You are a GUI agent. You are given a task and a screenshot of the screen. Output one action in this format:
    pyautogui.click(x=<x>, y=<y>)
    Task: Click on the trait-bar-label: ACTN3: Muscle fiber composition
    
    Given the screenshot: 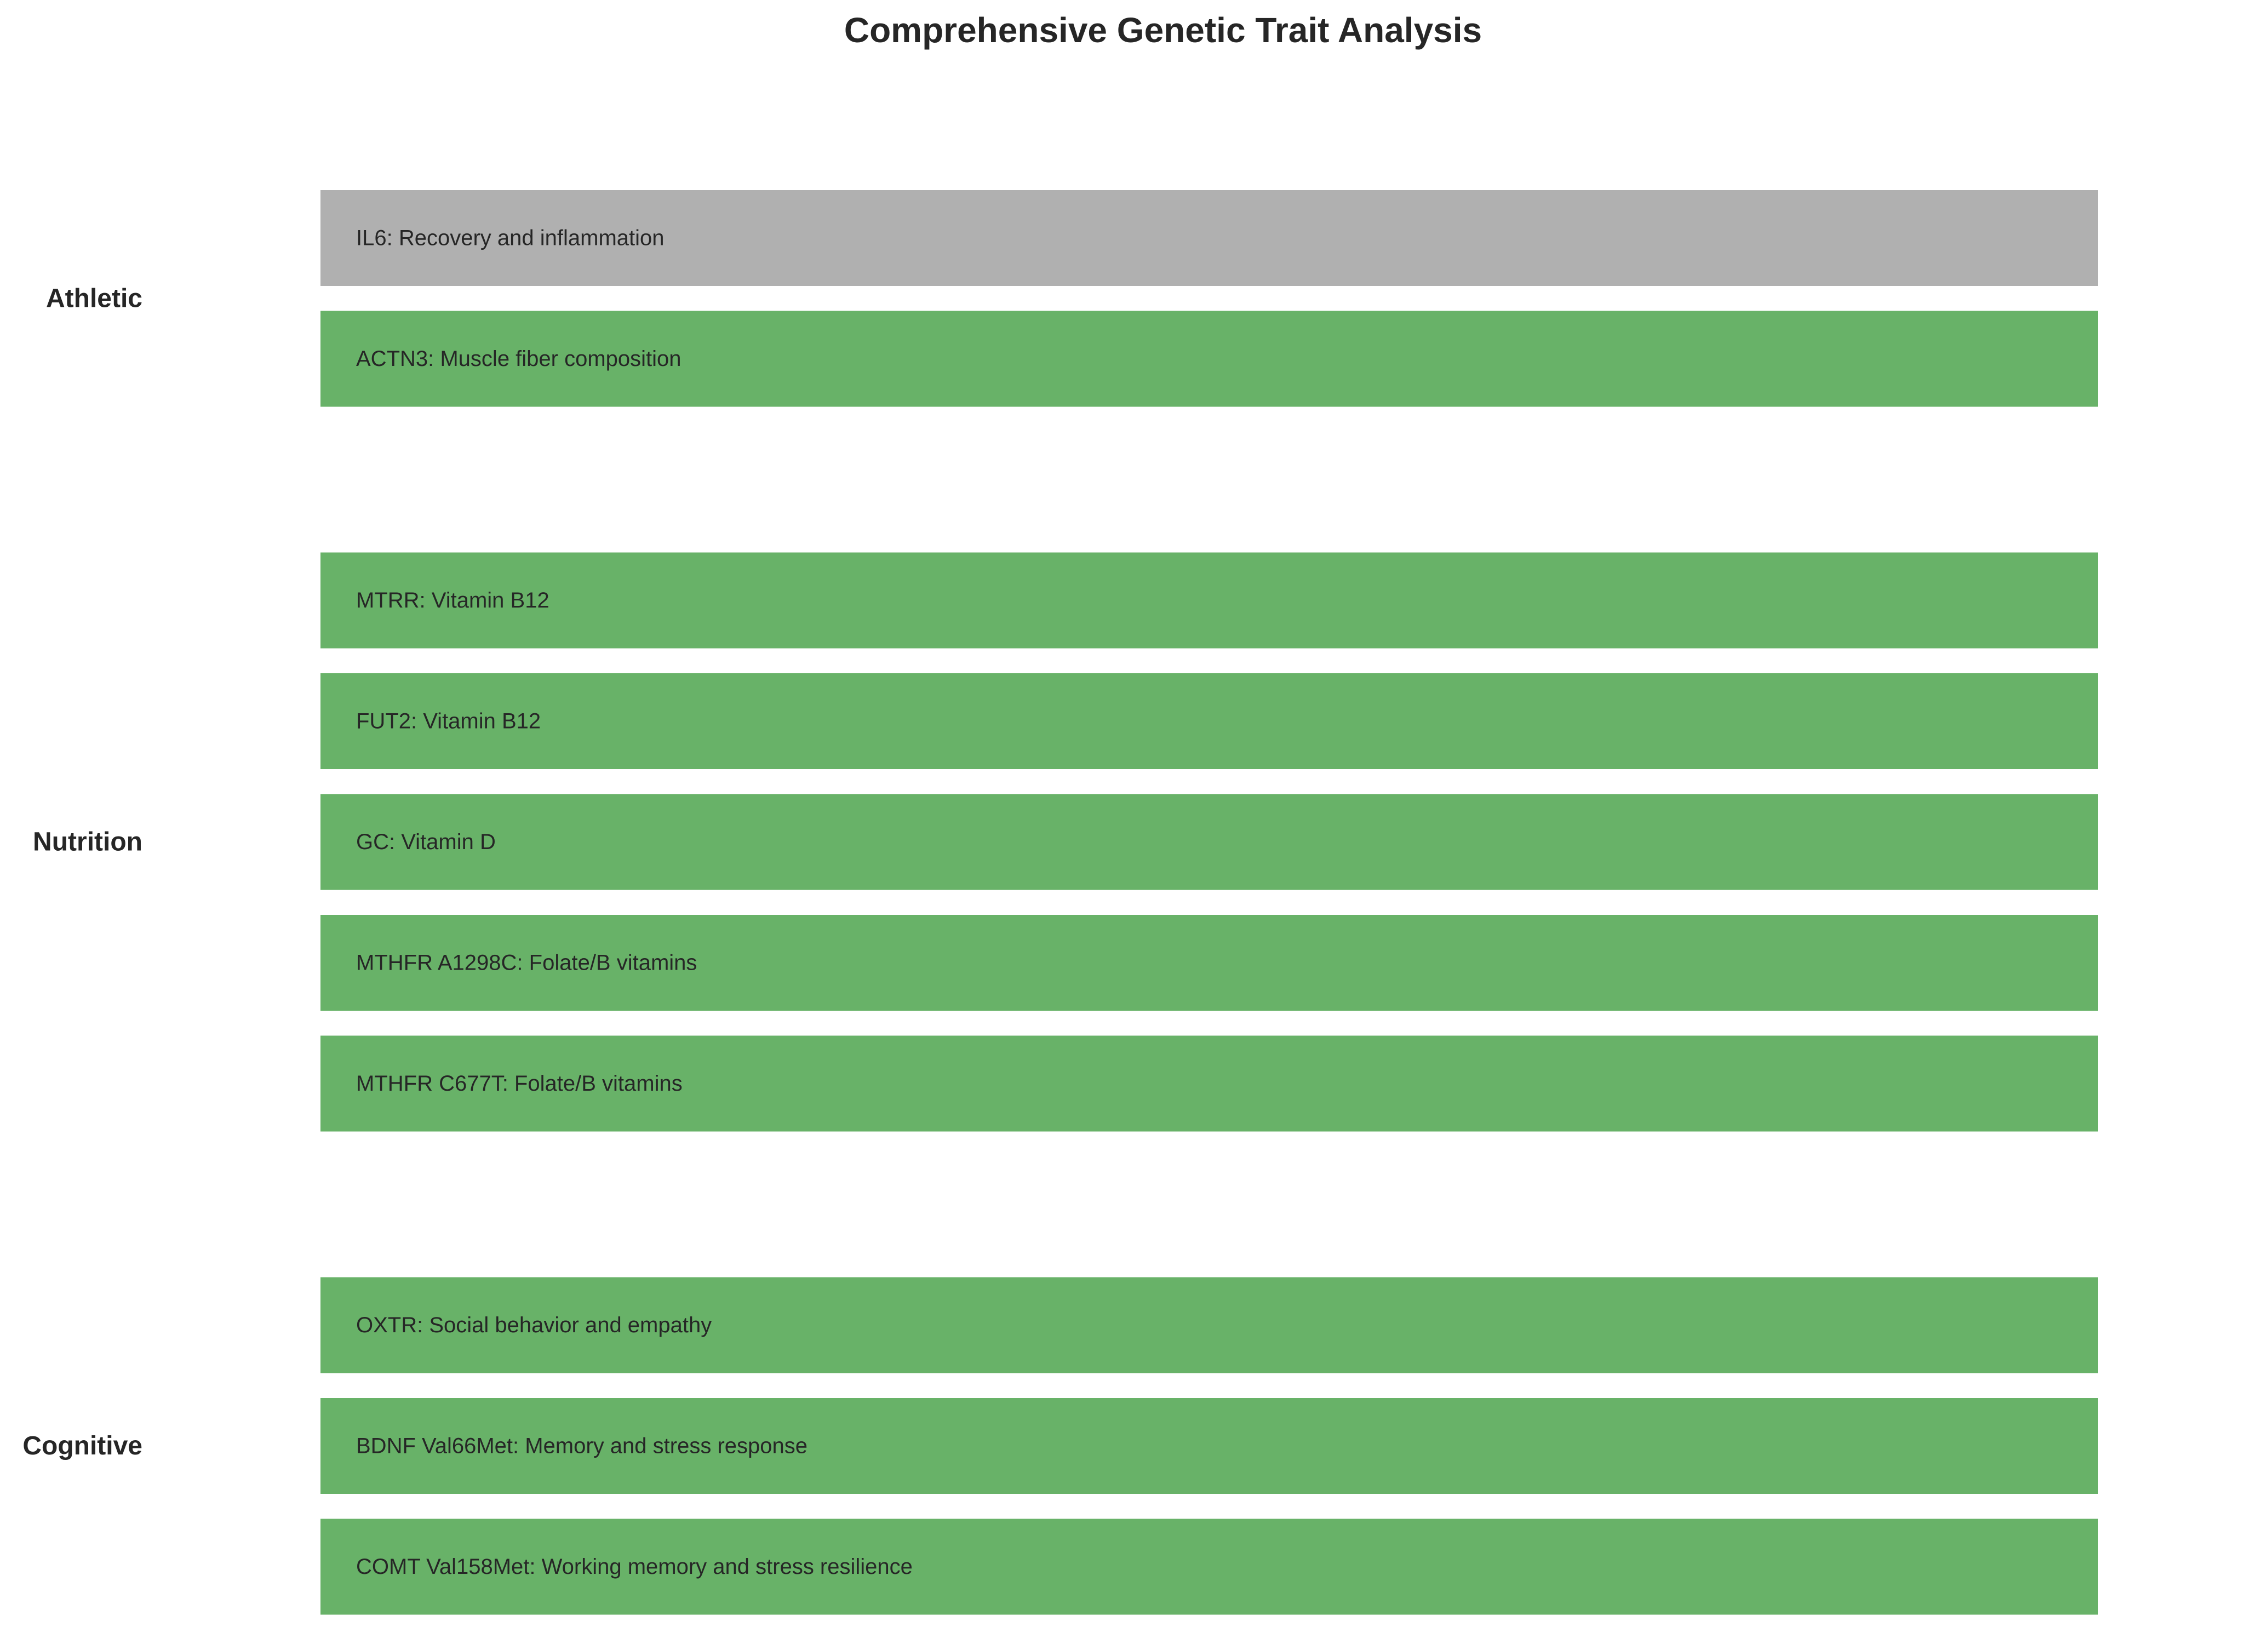 What is the action you would take?
    pyautogui.click(x=518, y=359)
    